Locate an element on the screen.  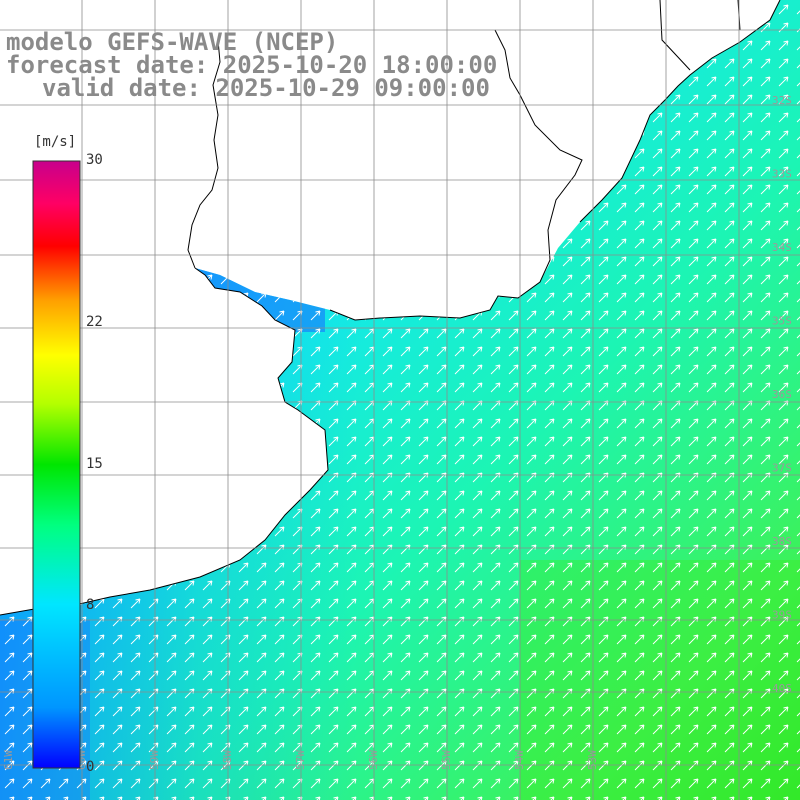
lat-label: 38S is located at coordinates (782, 541).